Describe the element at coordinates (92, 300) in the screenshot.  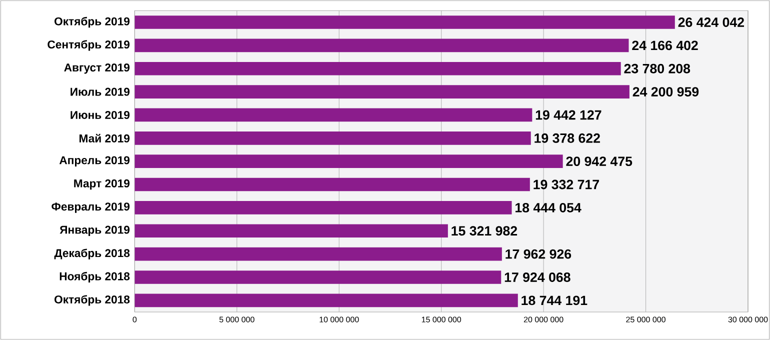
I see `y-tick-label: Октябрь 2018` at that location.